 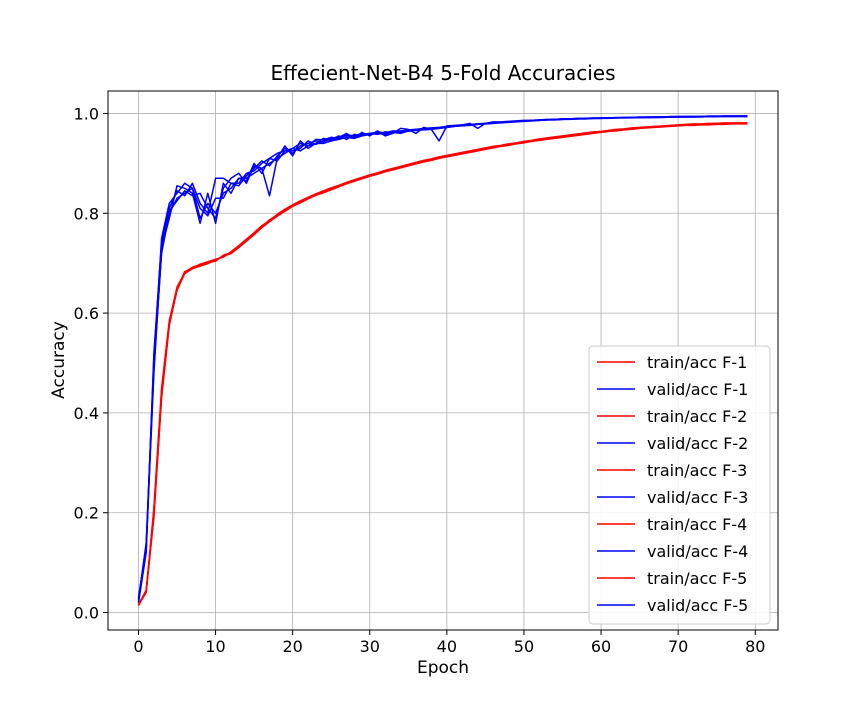 I want to click on y-axis-label: Accuracy, so click(x=59, y=360).